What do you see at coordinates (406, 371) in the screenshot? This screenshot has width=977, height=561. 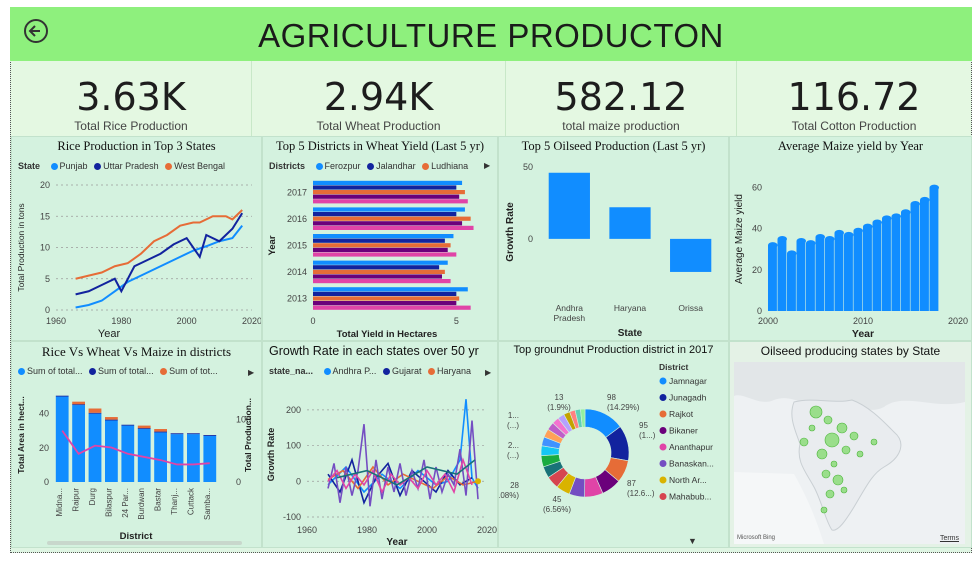 I see `legend-item: Gujarat` at bounding box center [406, 371].